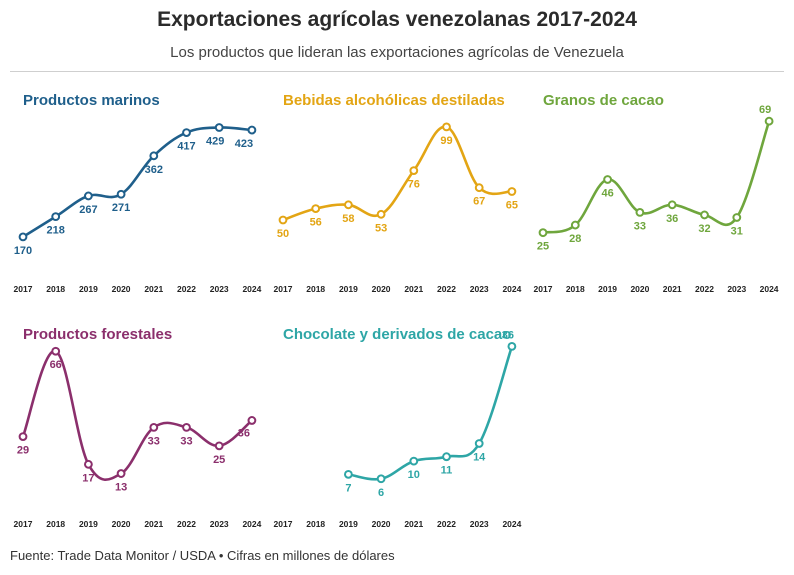 The width and height of the screenshot is (794, 575). What do you see at coordinates (737, 231) in the screenshot?
I see `data-label: 31` at bounding box center [737, 231].